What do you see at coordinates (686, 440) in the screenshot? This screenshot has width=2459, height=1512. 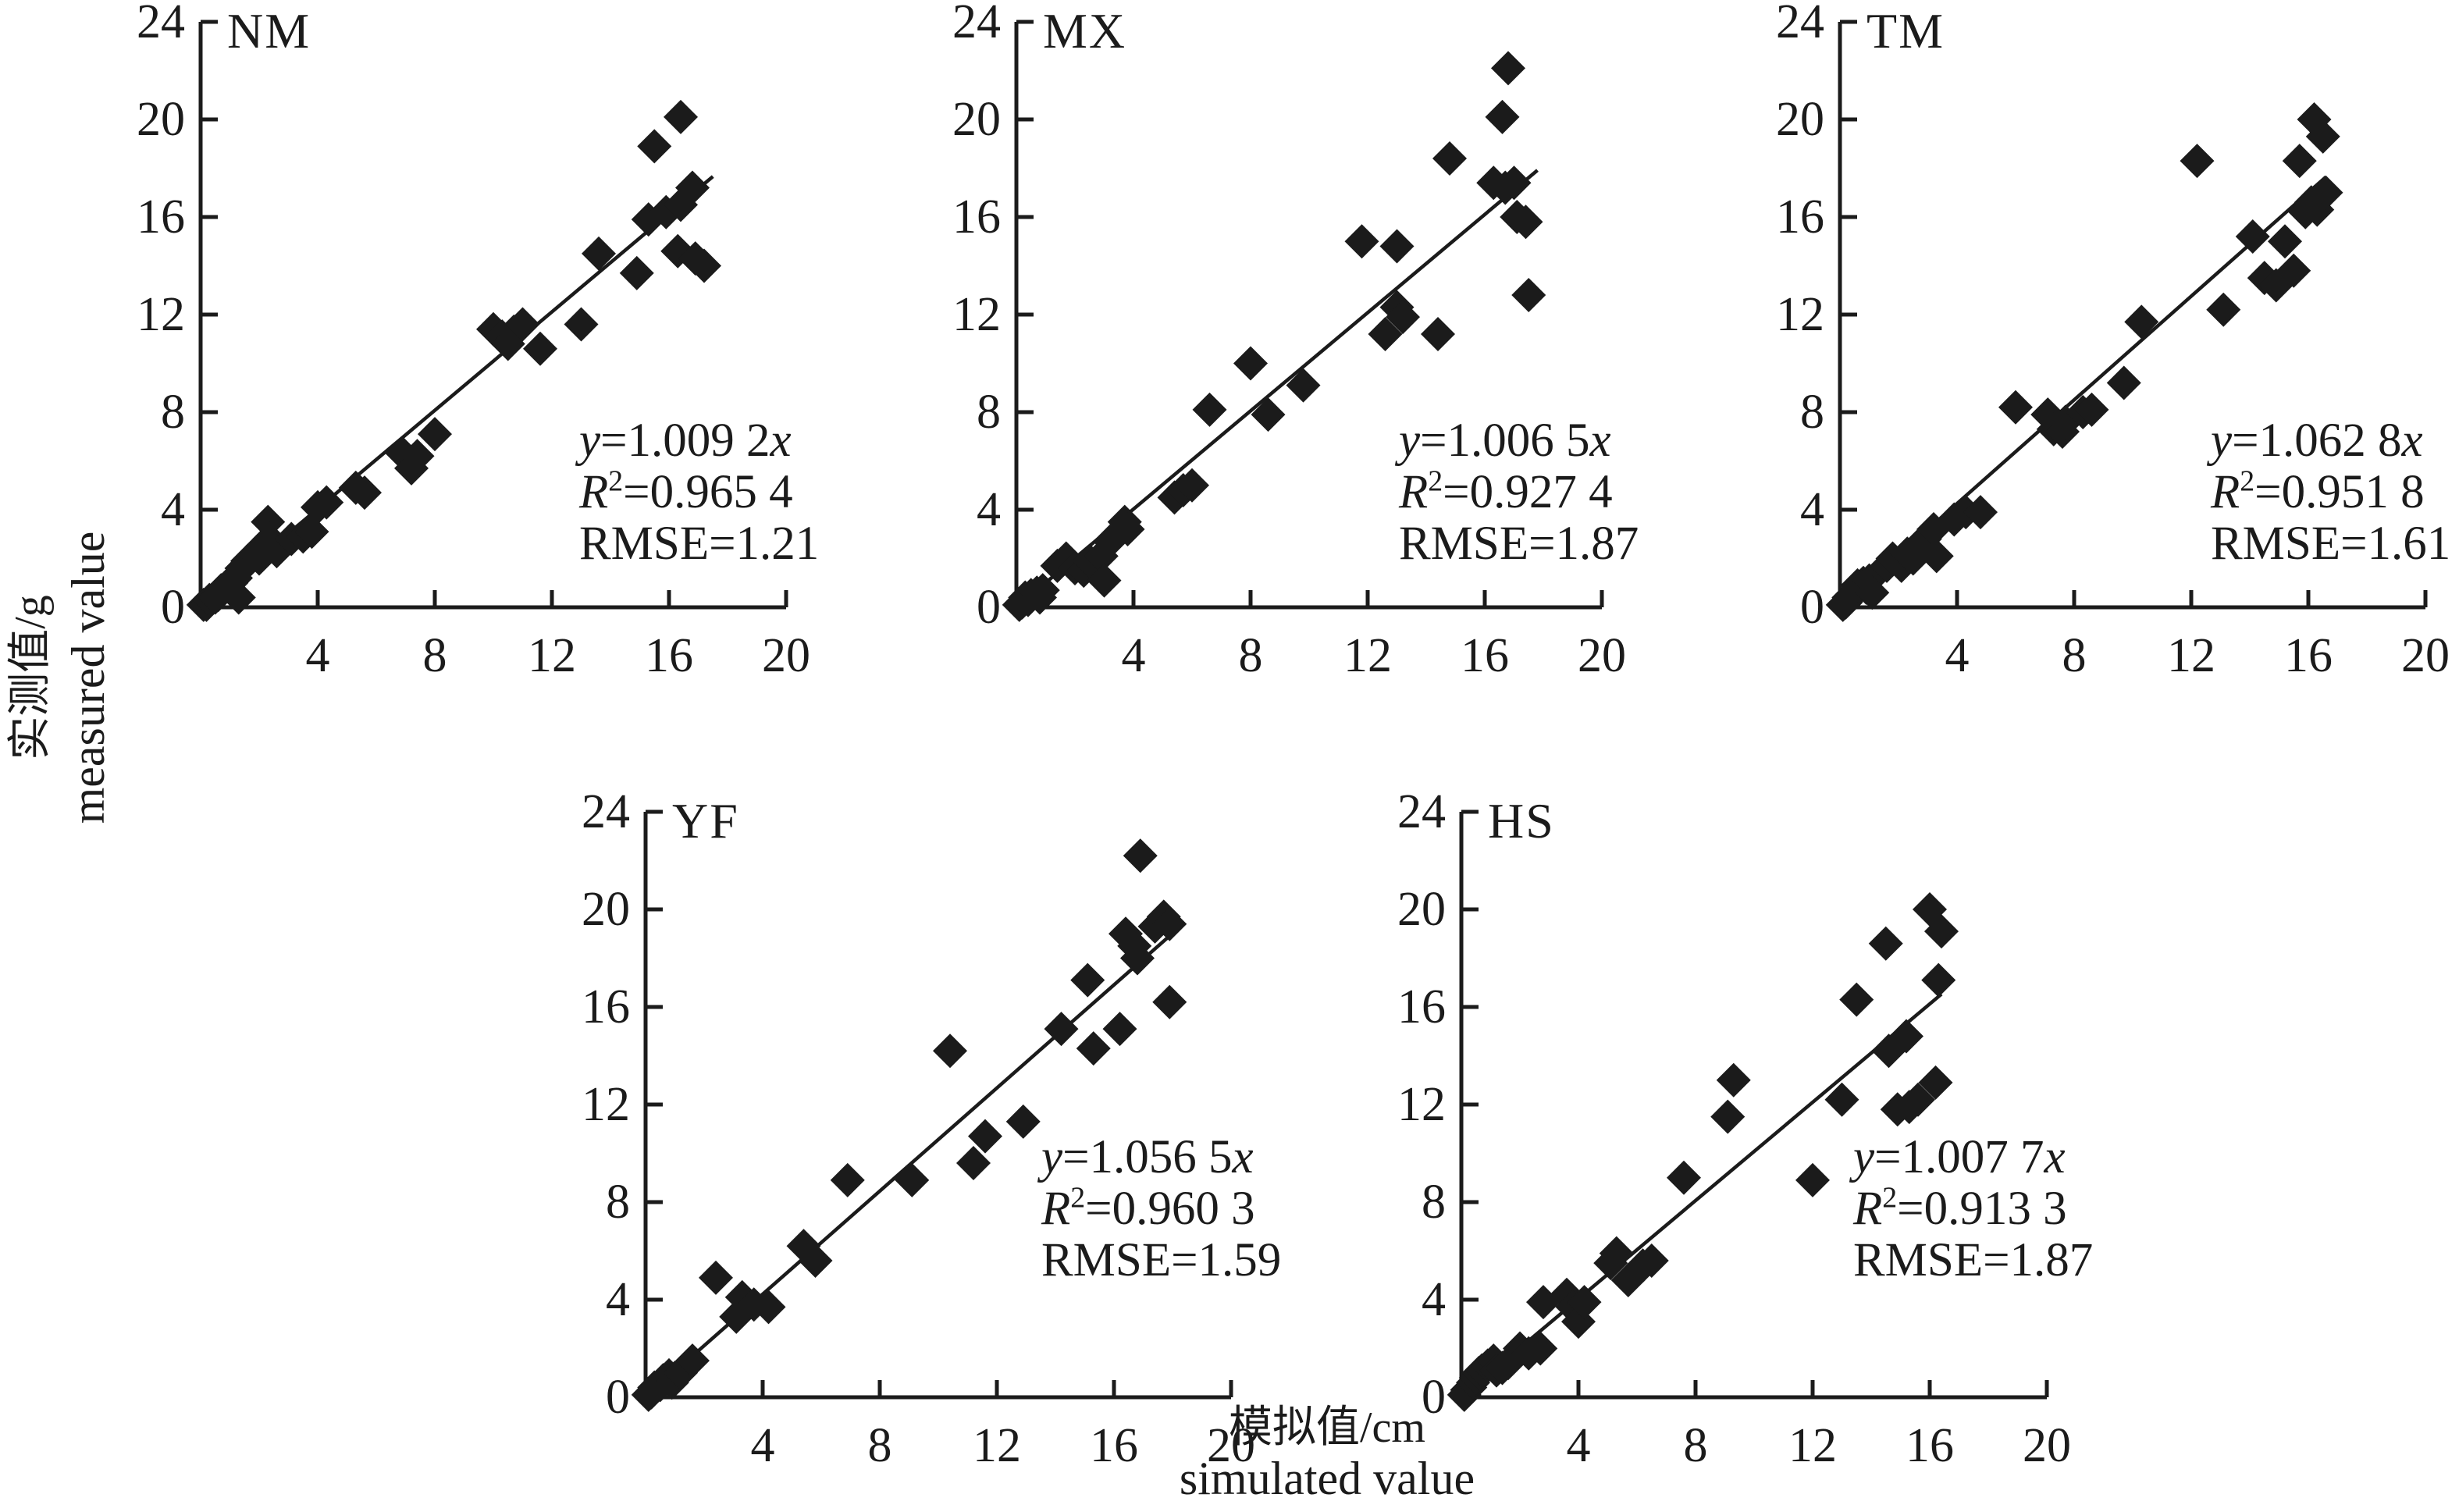 I see `equation-nm: y=1.009 2x` at bounding box center [686, 440].